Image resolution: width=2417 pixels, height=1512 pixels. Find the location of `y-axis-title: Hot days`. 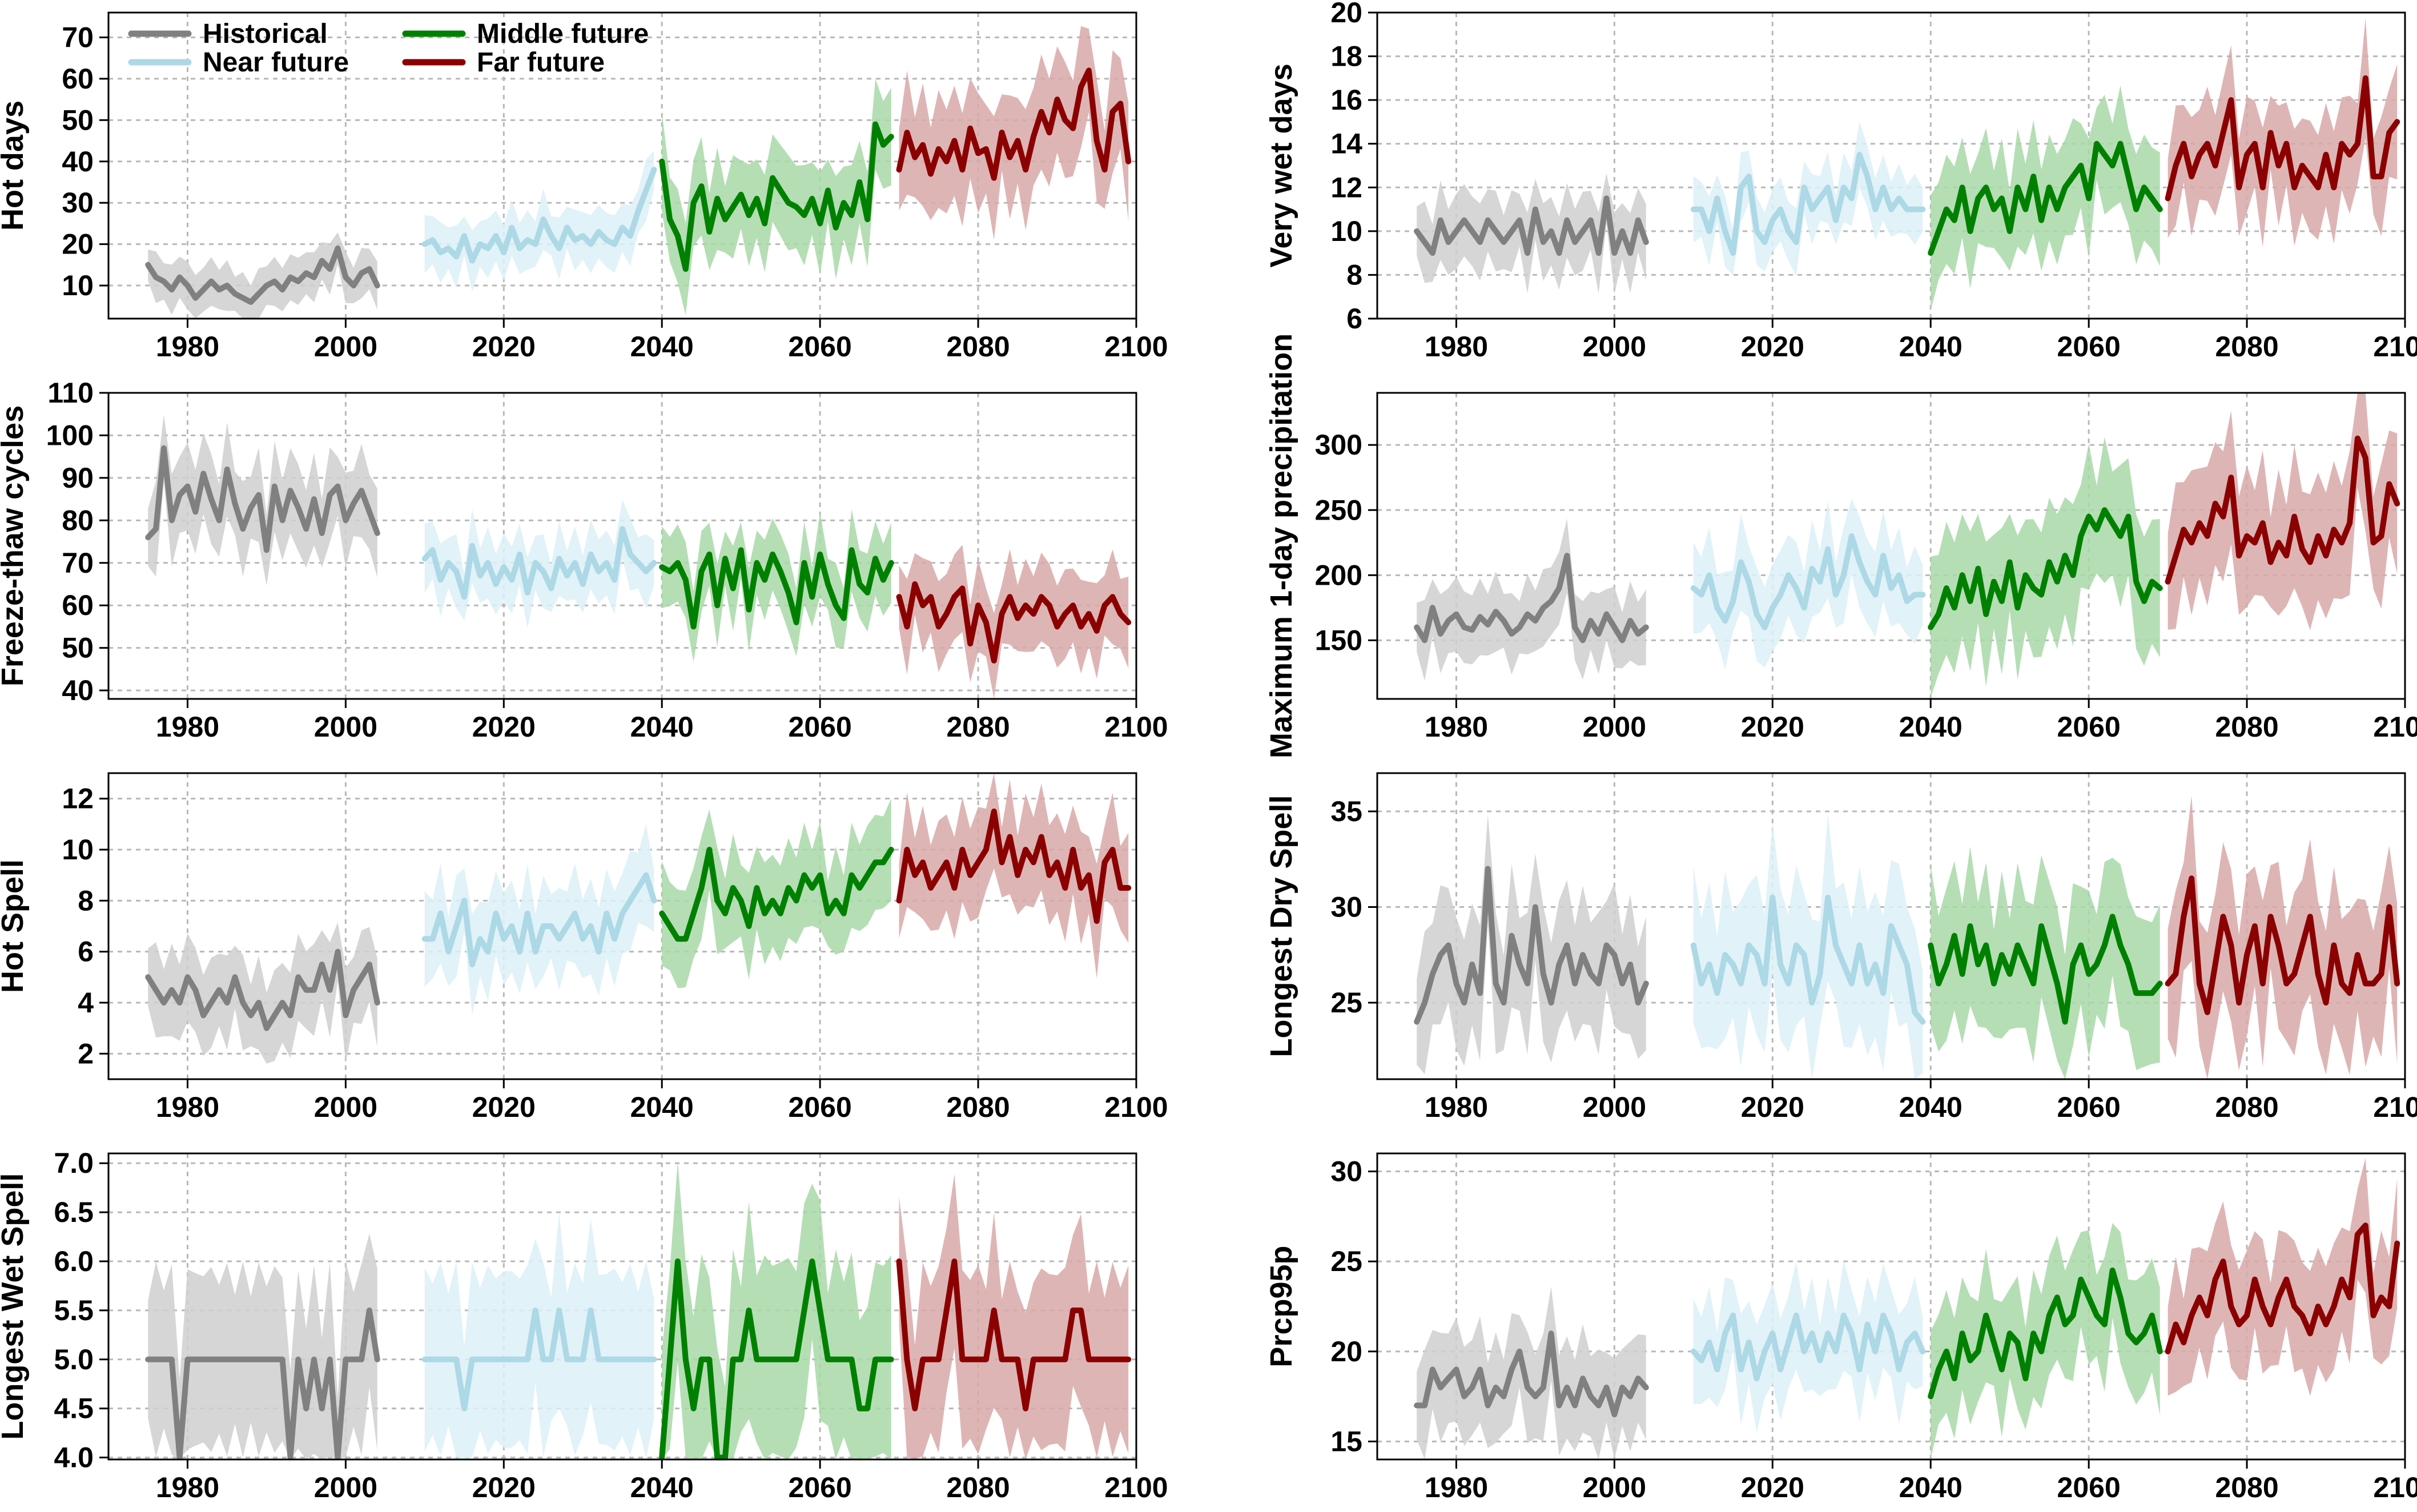

y-axis-title: Hot days is located at coordinates (15, 165).